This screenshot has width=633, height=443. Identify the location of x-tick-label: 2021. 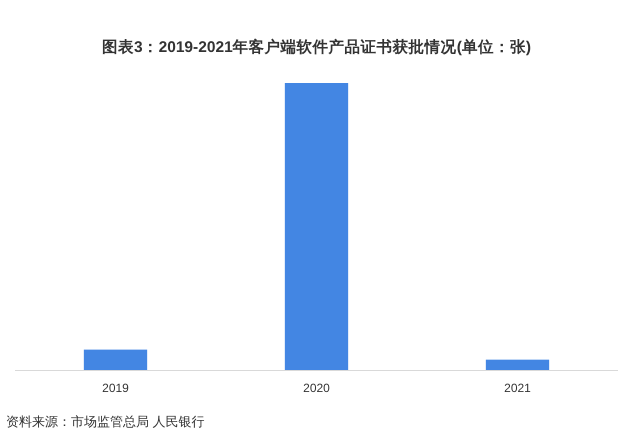
(518, 388).